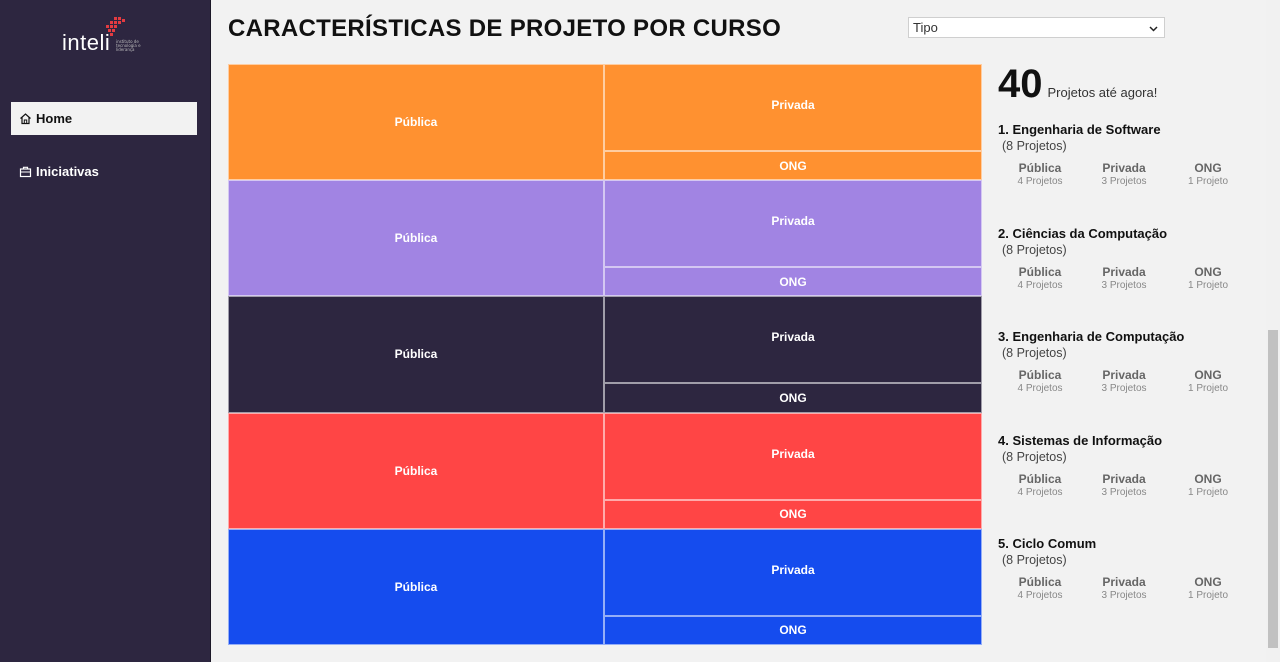 This screenshot has height=662, width=1280. Describe the element at coordinates (1036, 27) in the screenshot. I see `type-select: Tipo` at that location.